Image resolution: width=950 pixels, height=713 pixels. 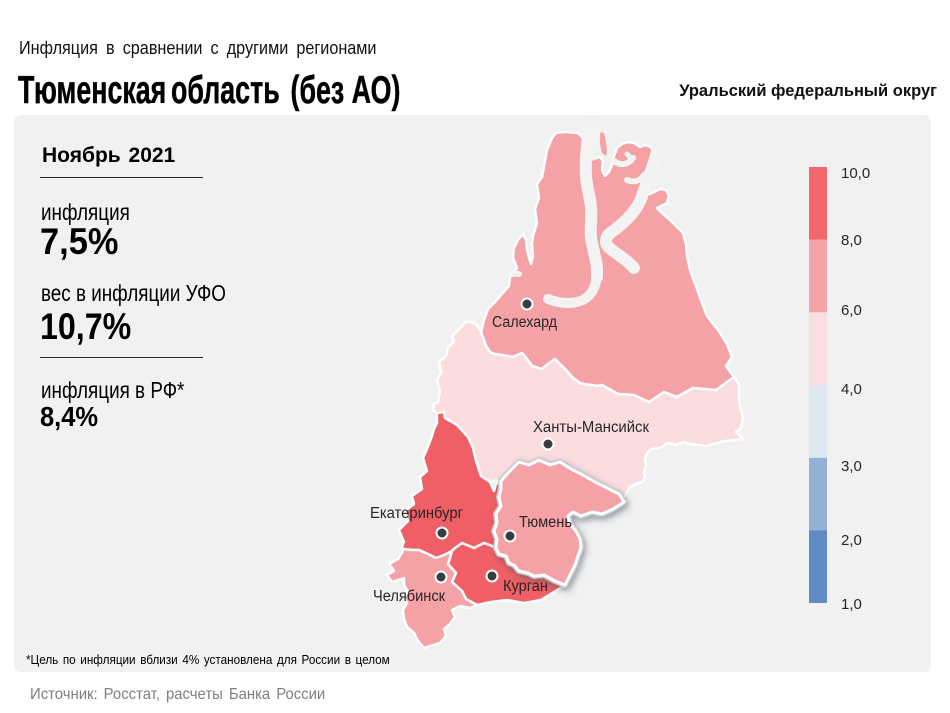 I want to click on svg-text: Екатеринбург, so click(x=416, y=513).